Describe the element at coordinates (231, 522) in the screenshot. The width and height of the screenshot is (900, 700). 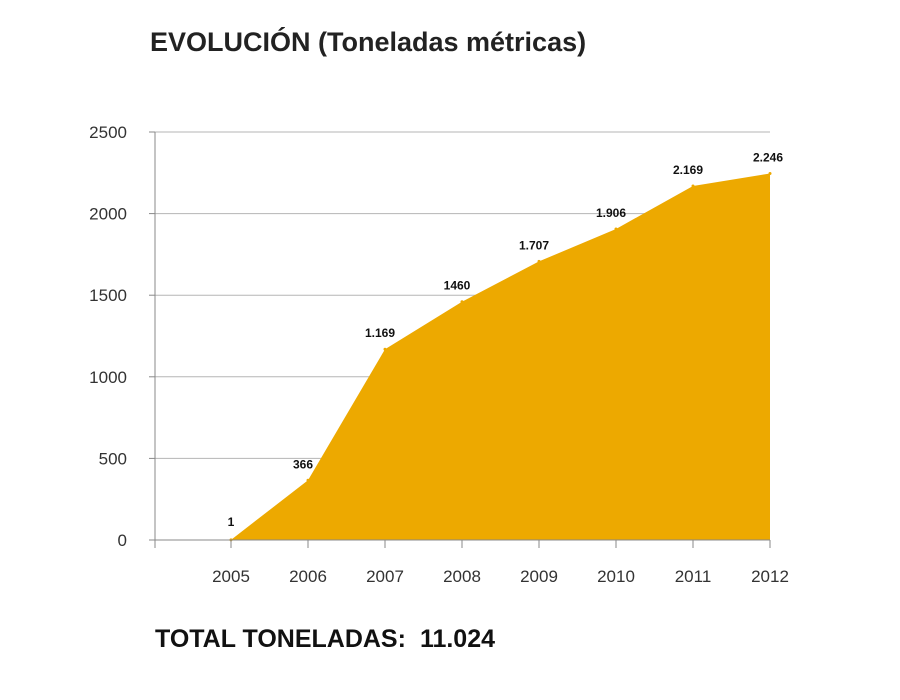
I see `data-label: 1` at that location.